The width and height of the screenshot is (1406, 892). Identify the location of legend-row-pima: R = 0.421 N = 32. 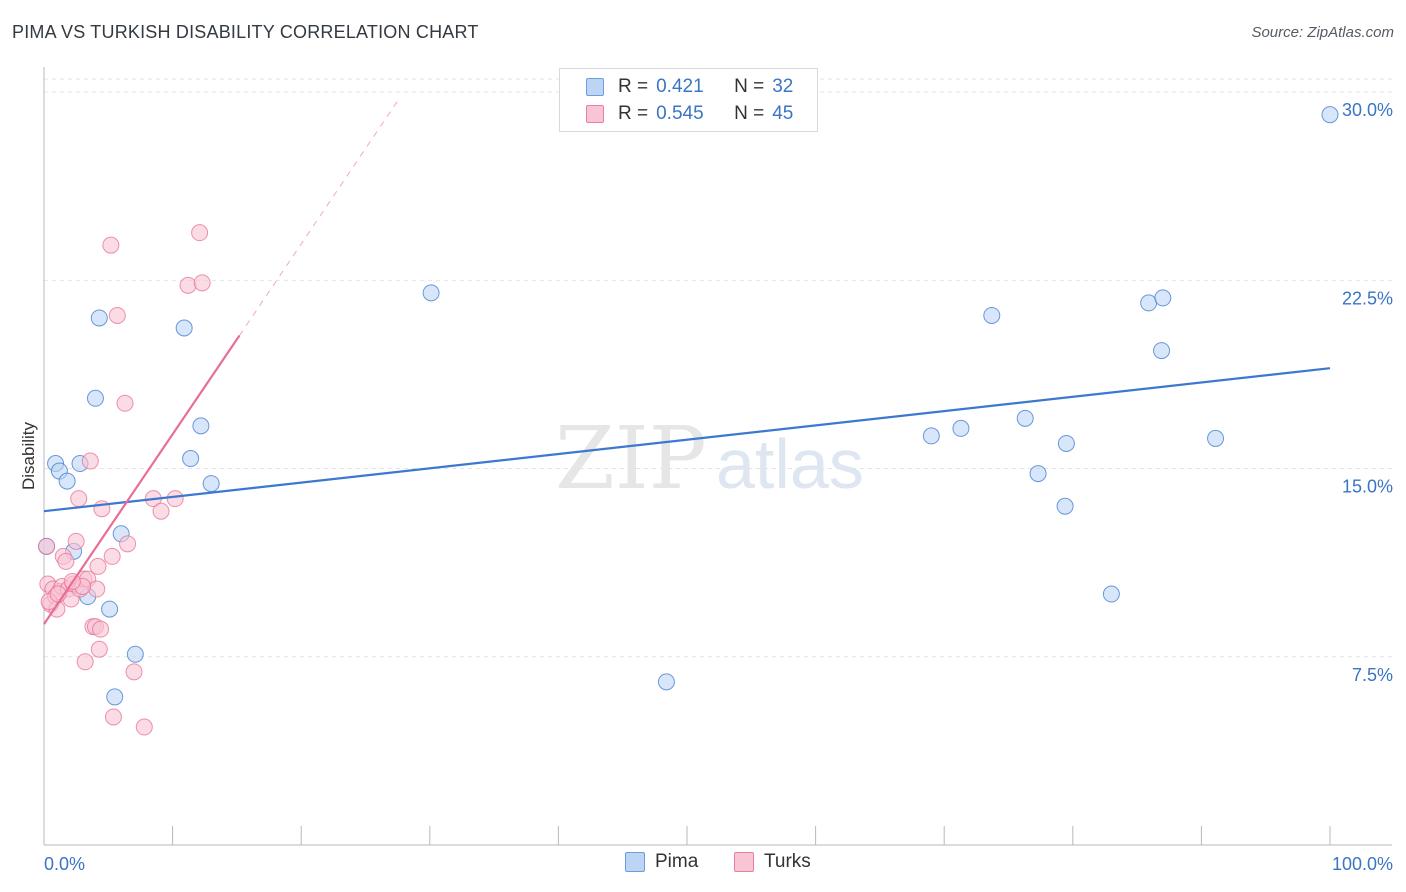
(689, 87).